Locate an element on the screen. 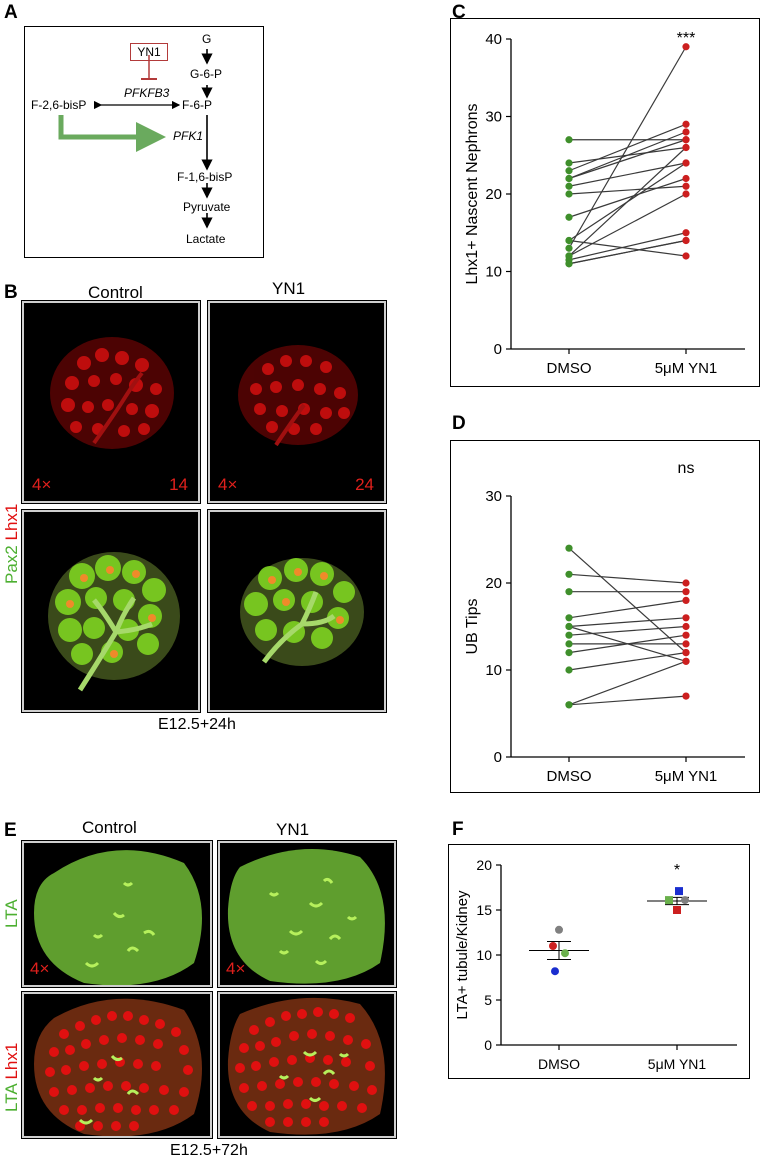  metabolite-lactate: Lactate is located at coordinates (206, 239).